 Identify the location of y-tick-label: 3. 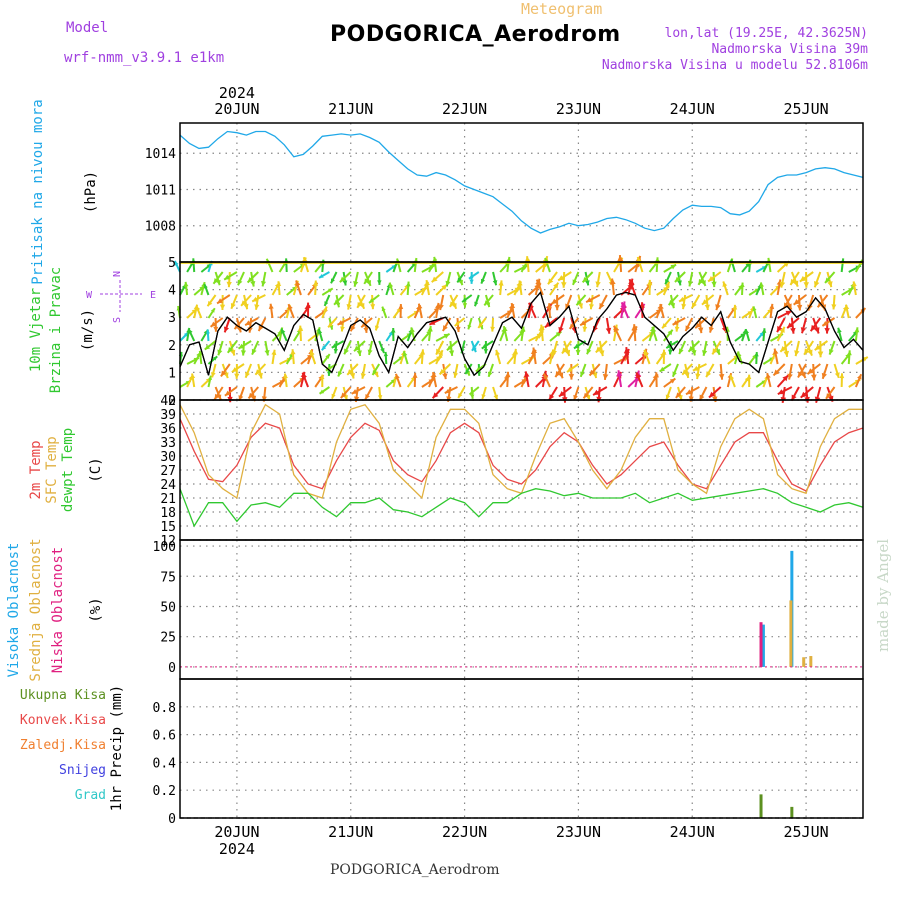
(172, 318).